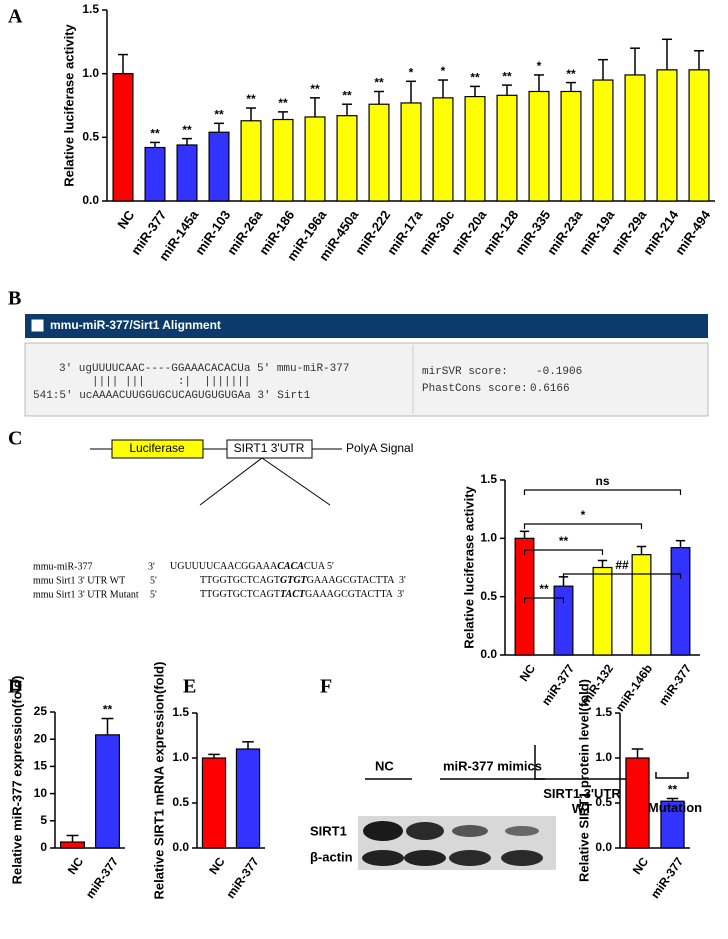 Image resolution: width=728 pixels, height=939 pixels. I want to click on sequence-name: mmu-miR-377, so click(62, 566).